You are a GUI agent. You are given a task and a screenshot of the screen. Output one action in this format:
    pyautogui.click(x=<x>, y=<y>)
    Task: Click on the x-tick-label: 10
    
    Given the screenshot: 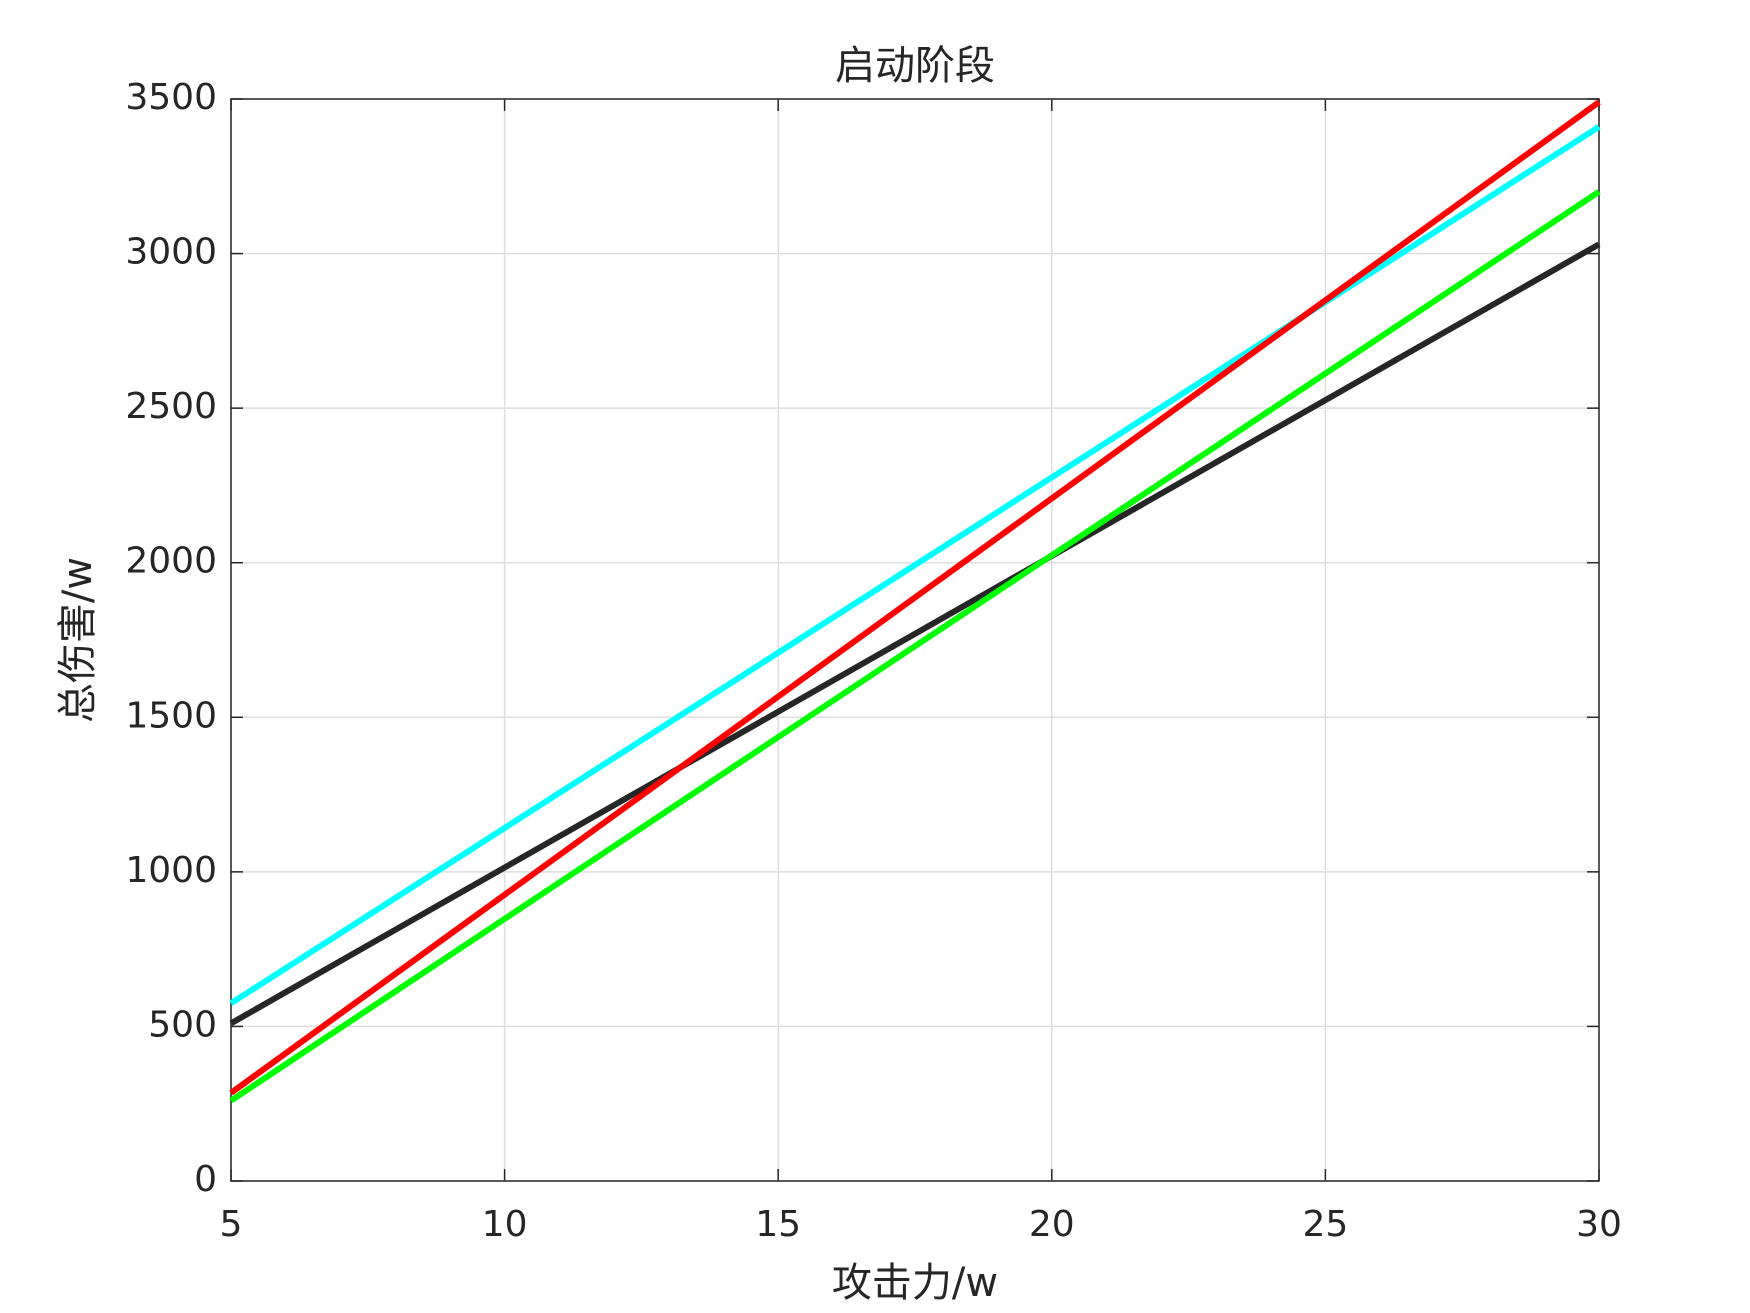 What is the action you would take?
    pyautogui.click(x=505, y=1224)
    